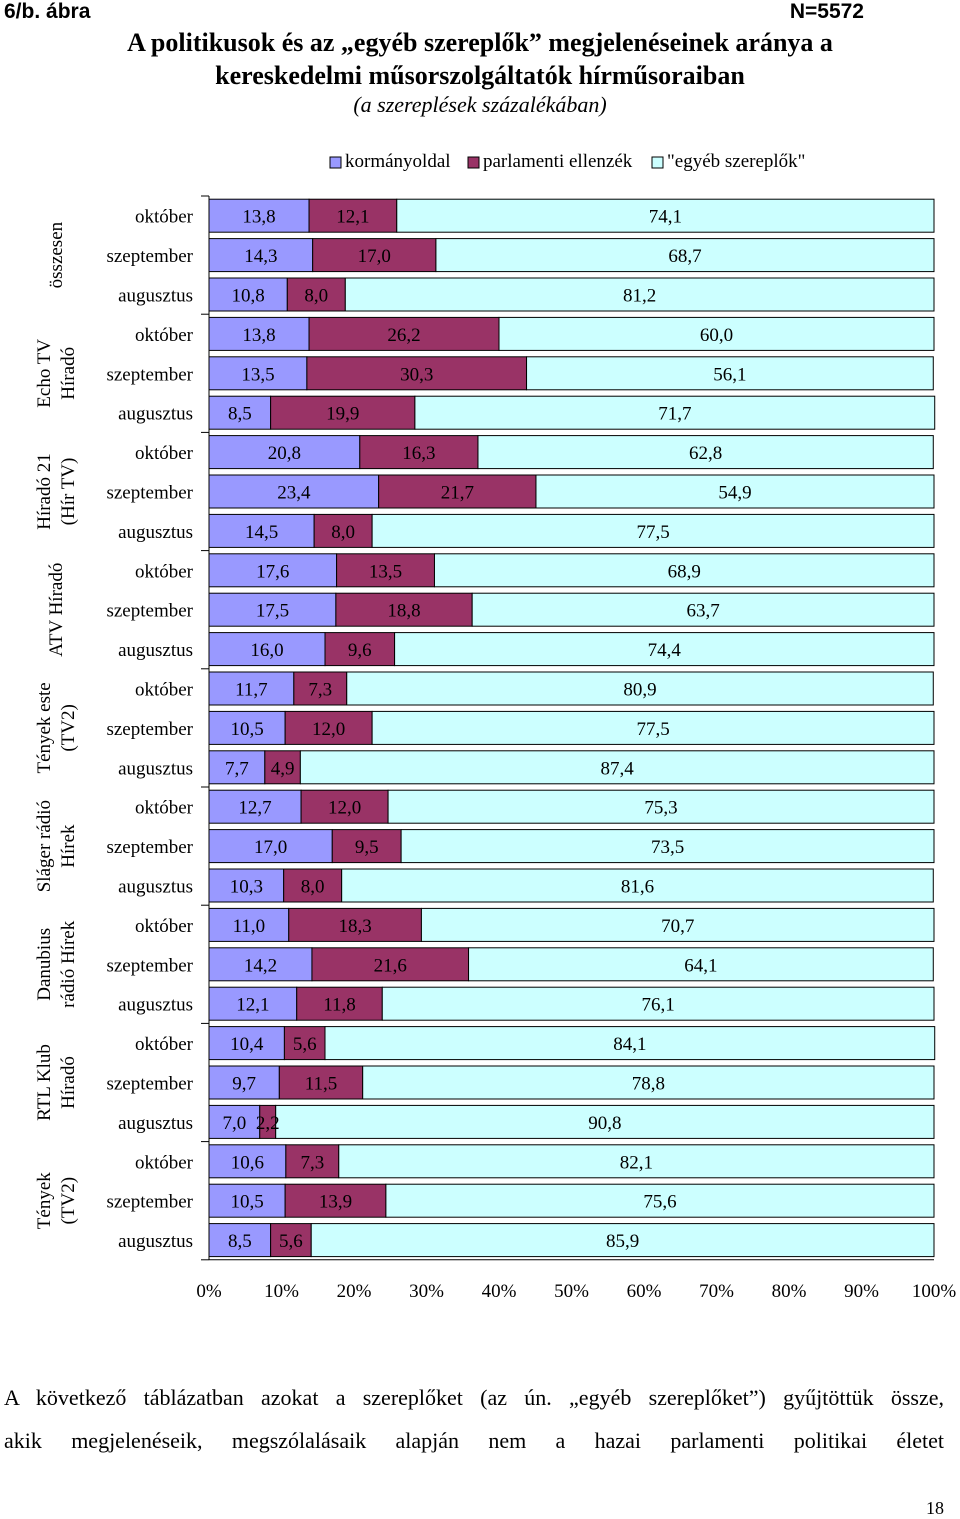 The width and height of the screenshot is (960, 1519). I want to click on bar-data-label: 11,5, so click(321, 1084).